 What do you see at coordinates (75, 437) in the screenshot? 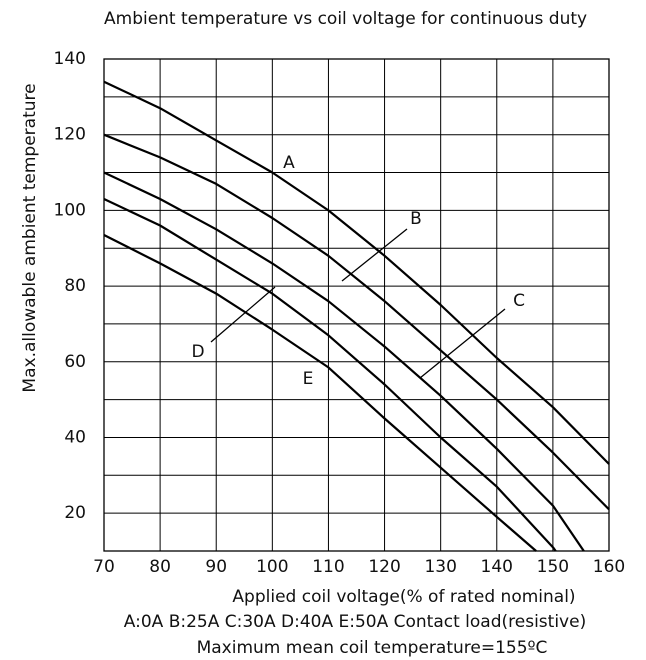
I see `y-tick-label: 40` at bounding box center [75, 437].